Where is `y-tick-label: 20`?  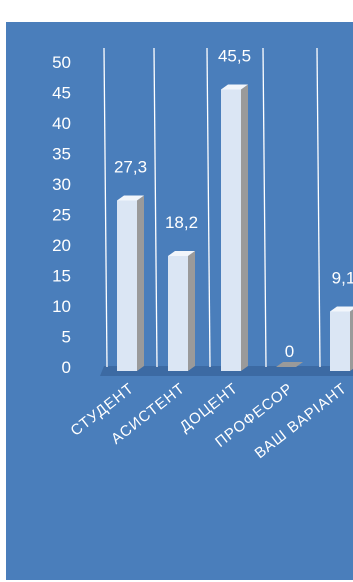
y-tick-label: 20 is located at coordinates (61, 245).